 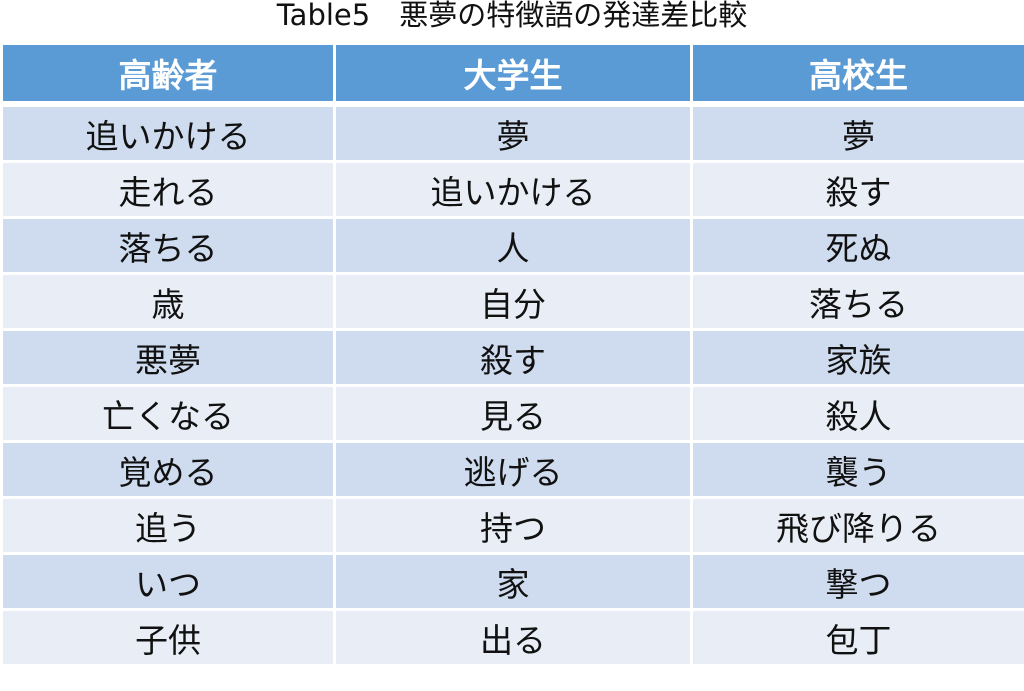 I want to click on header-highschool: 高校生, so click(x=857, y=74).